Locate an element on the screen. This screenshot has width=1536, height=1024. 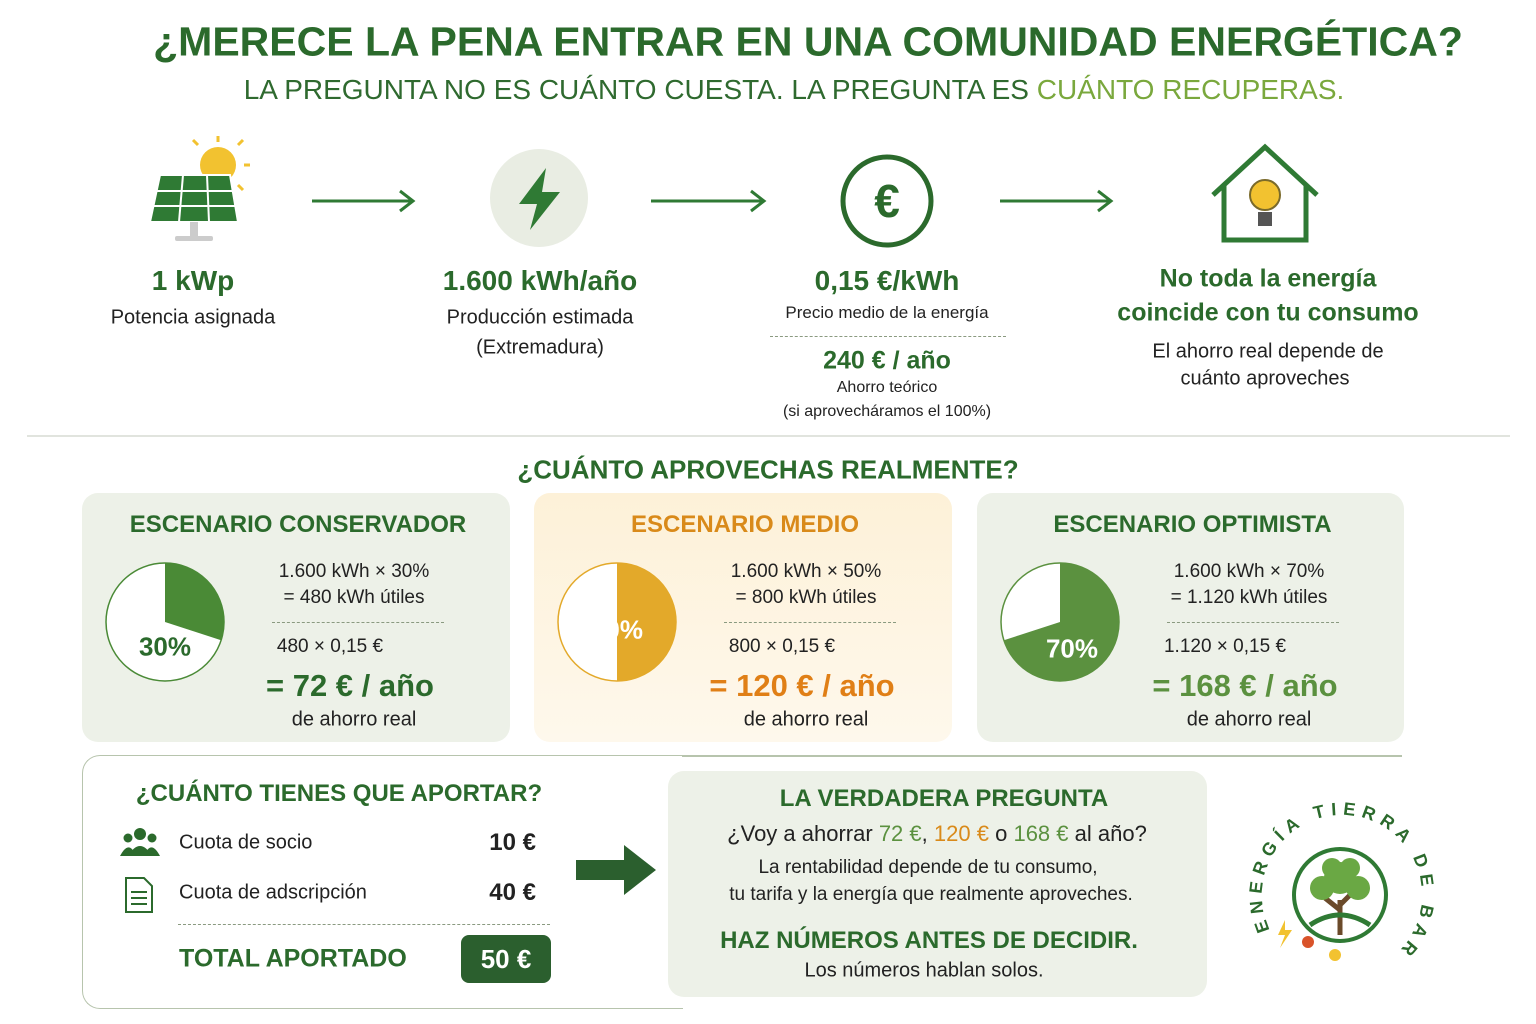
formula: 1.600 kWh × 70% is located at coordinates (1249, 571).